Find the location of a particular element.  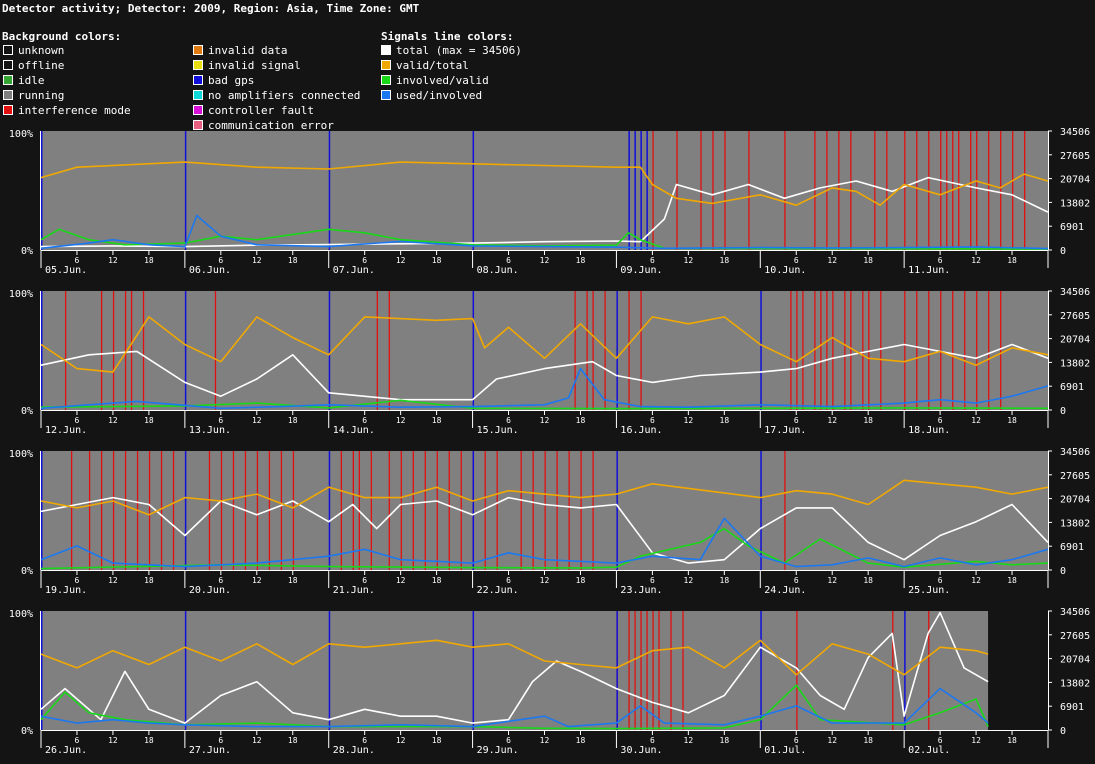

legend-signals-heading: Signals line colors: is located at coordinates (447, 36).